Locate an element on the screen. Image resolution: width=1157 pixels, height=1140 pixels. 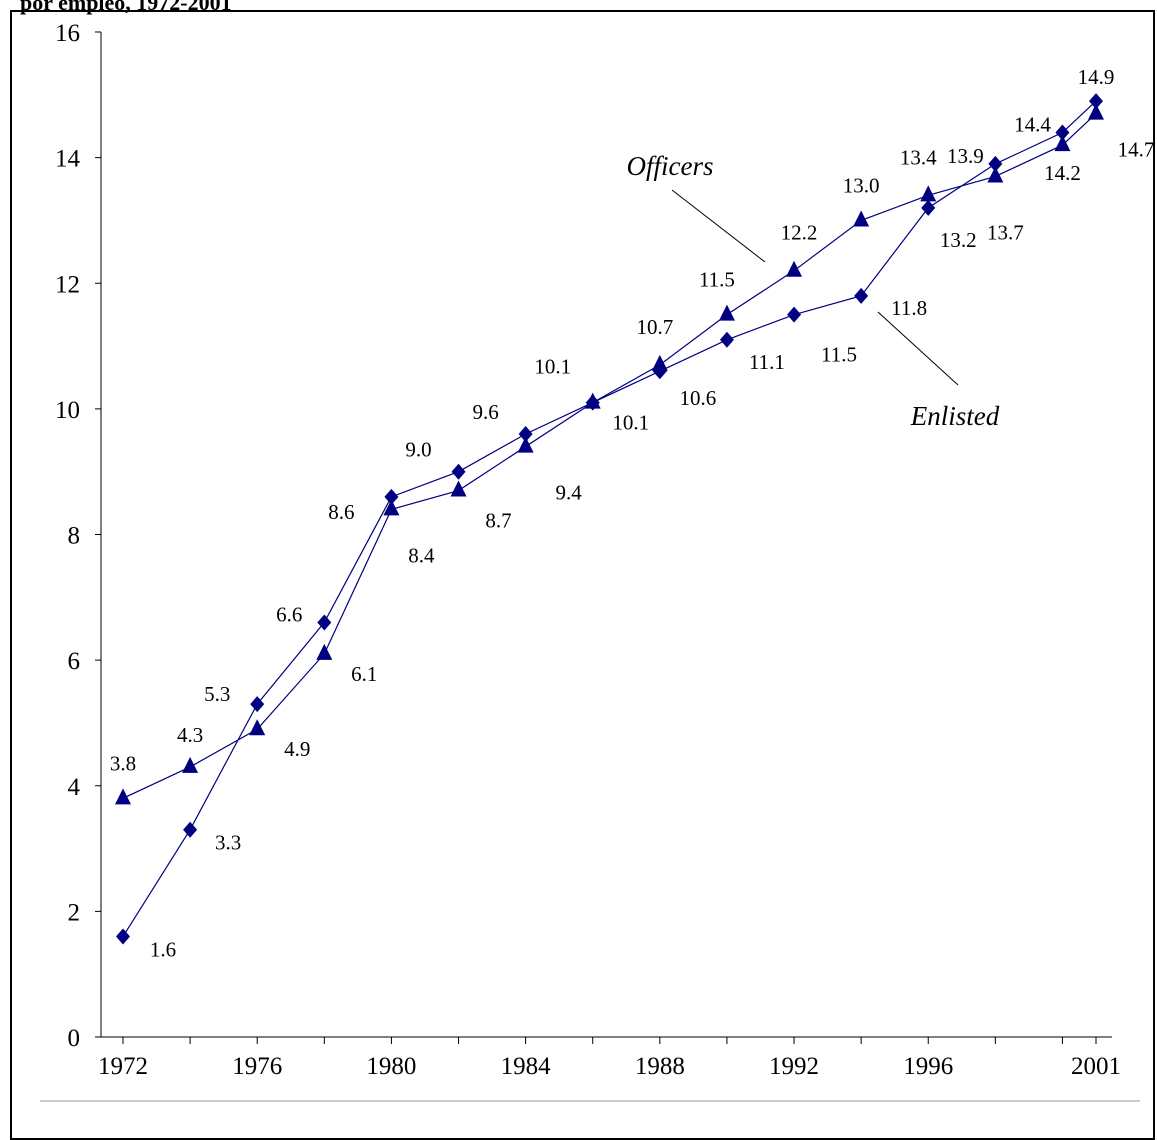
x-tick-label: 1984 is located at coordinates (526, 1066).